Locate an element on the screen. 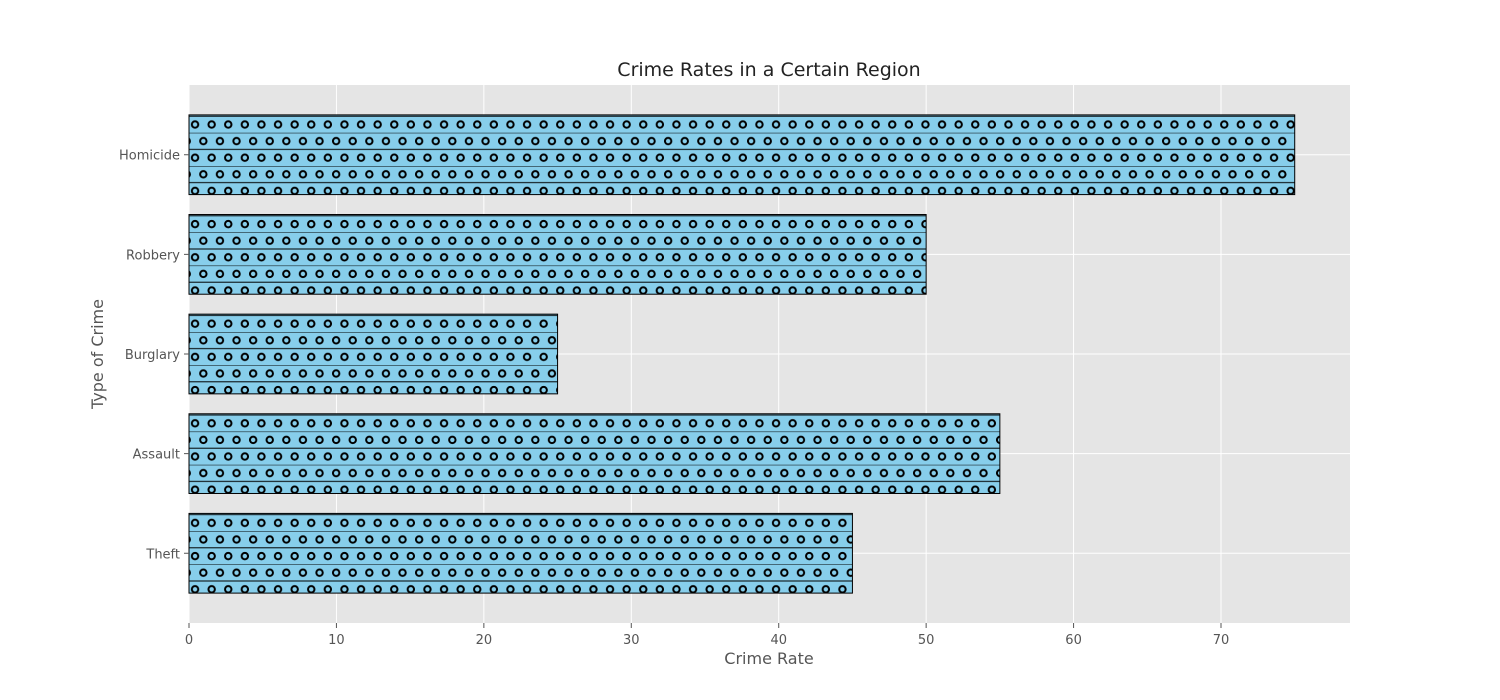 This screenshot has height=700, width=1500. bar-assault is located at coordinates (594, 453).